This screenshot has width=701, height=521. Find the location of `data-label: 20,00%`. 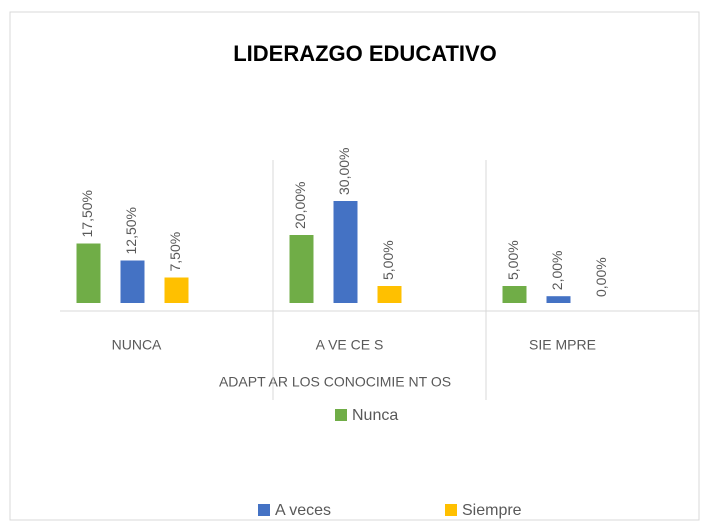

data-label: 20,00% is located at coordinates (300, 205).